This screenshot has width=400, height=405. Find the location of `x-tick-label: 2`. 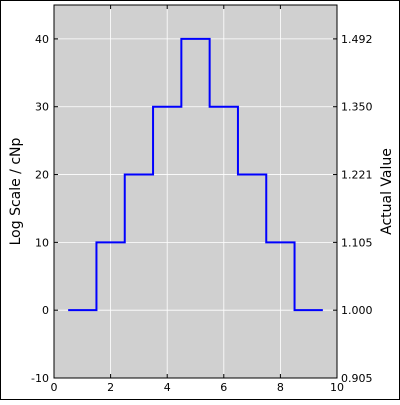

x-tick-label: 2 is located at coordinates (110, 387).